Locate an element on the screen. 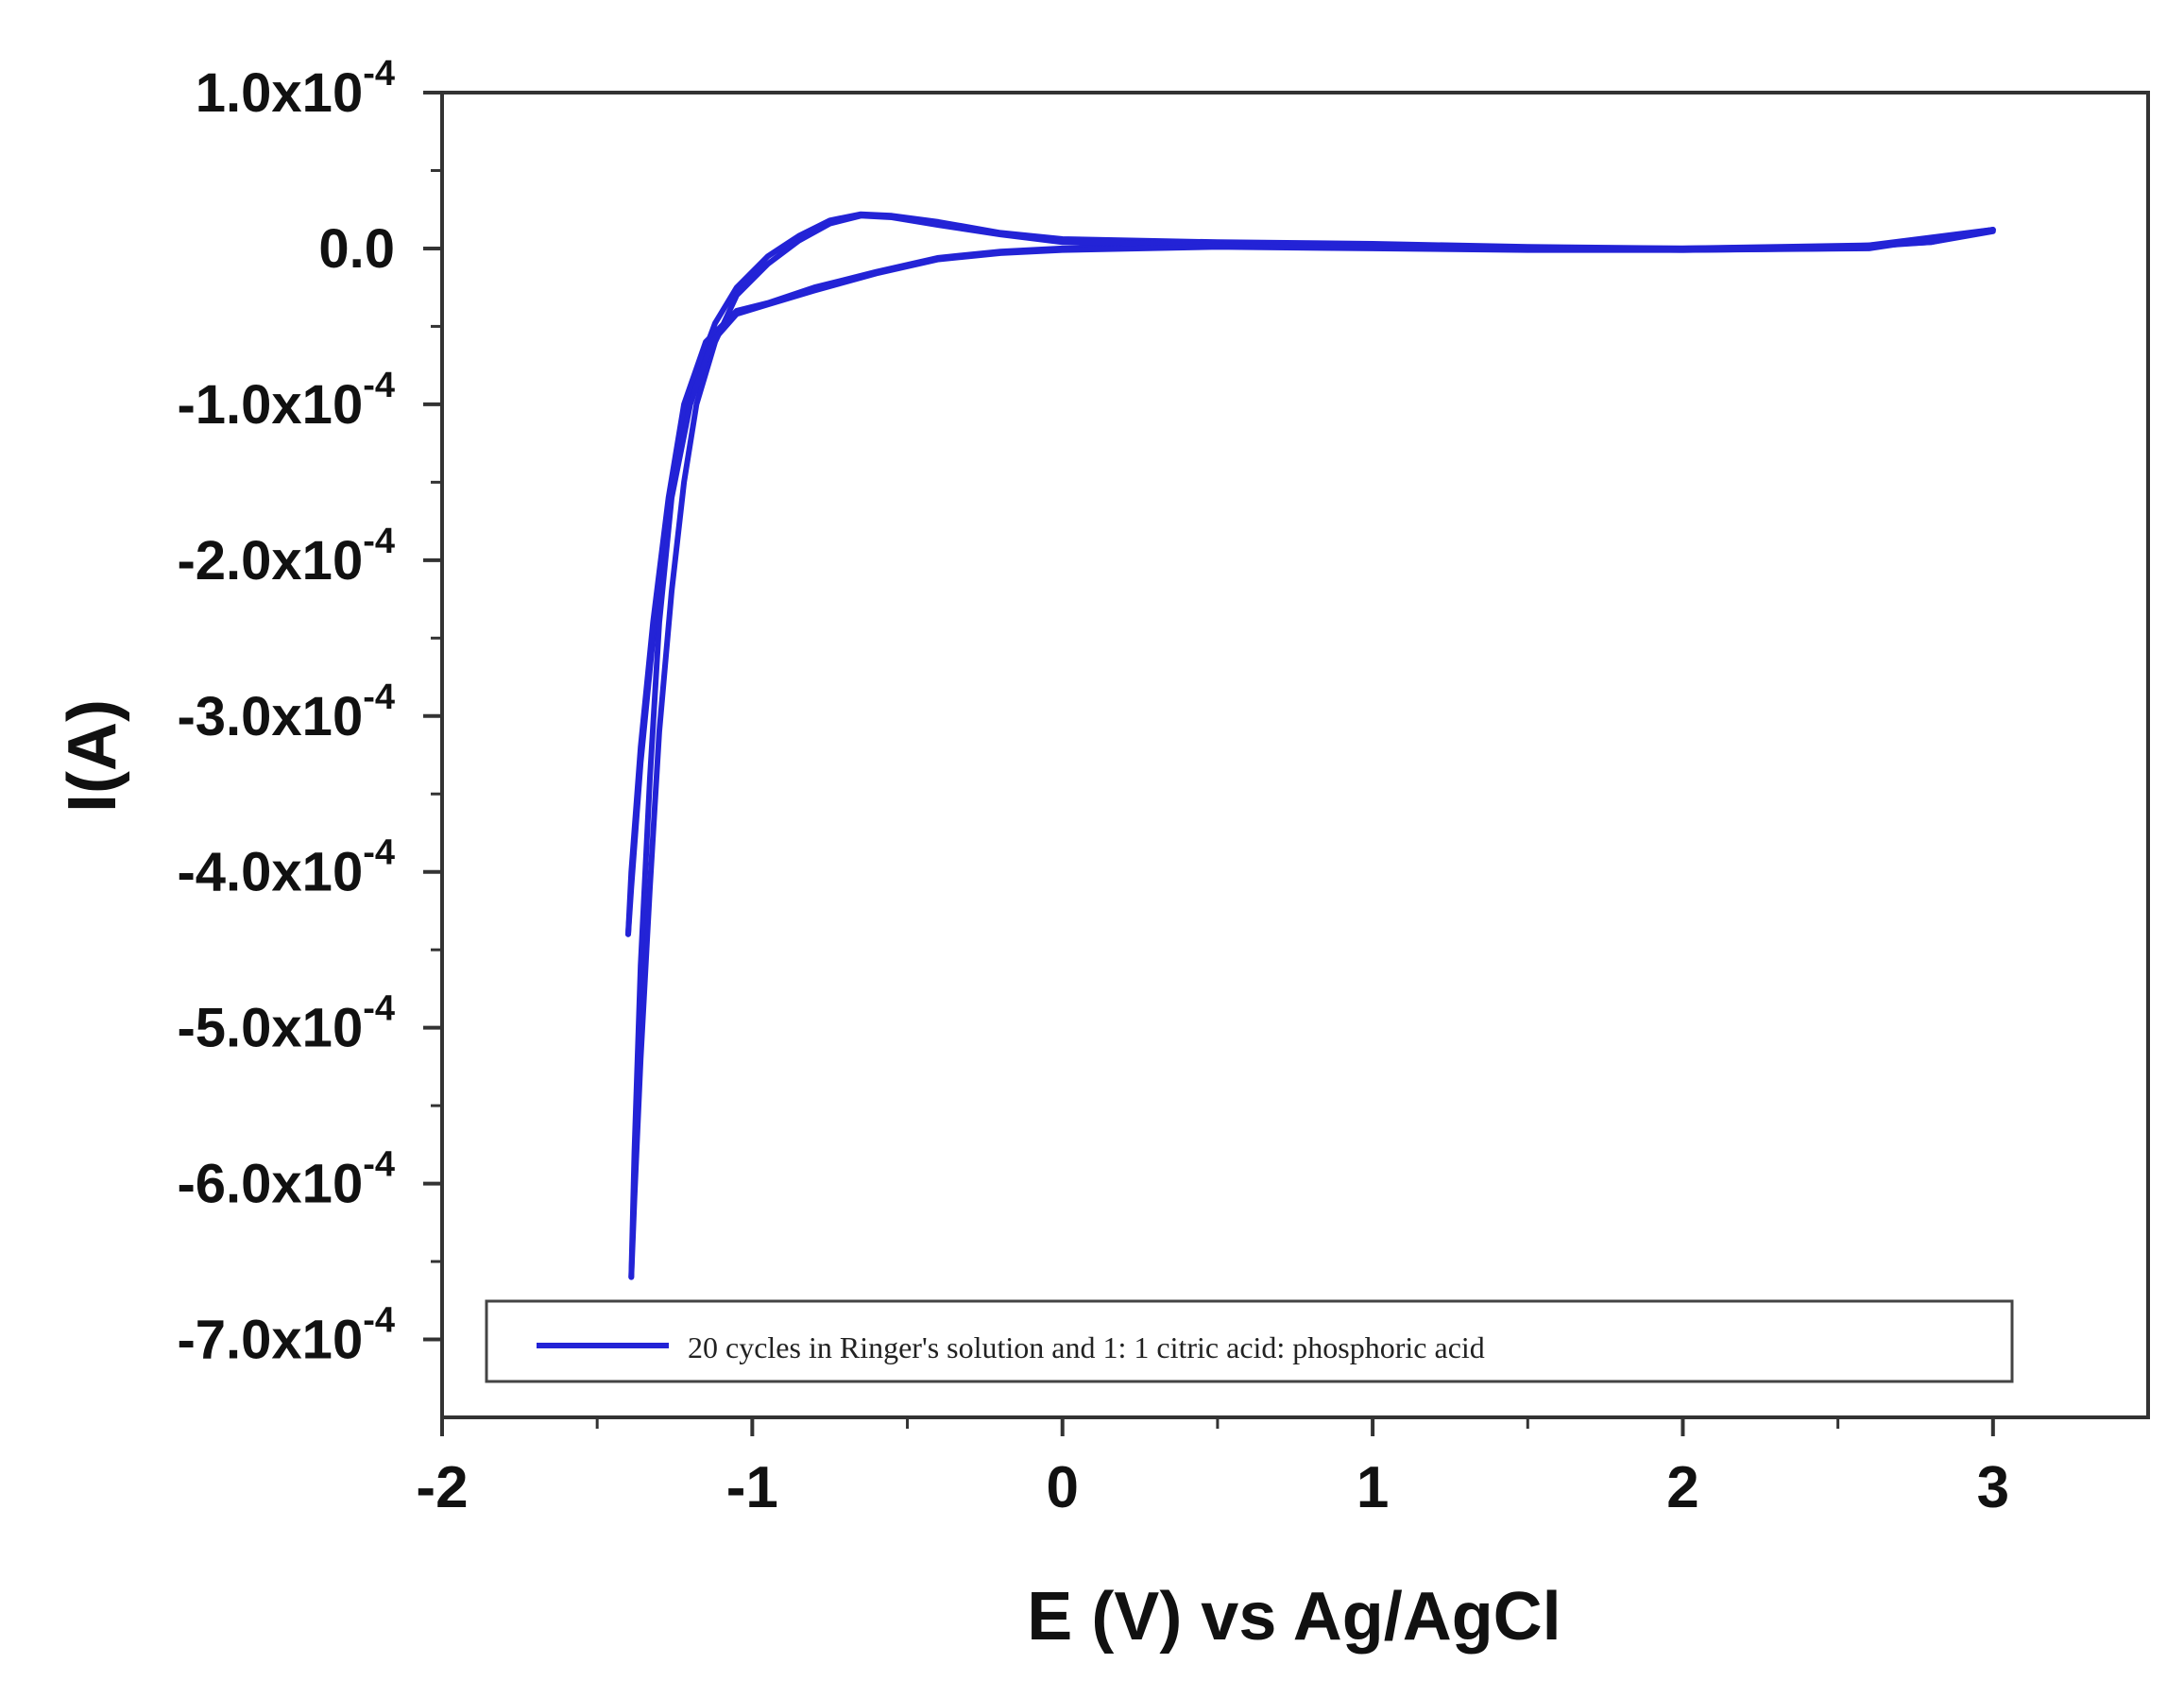 The height and width of the screenshot is (1698, 2184). y-axis-ticks is located at coordinates (432, 716).